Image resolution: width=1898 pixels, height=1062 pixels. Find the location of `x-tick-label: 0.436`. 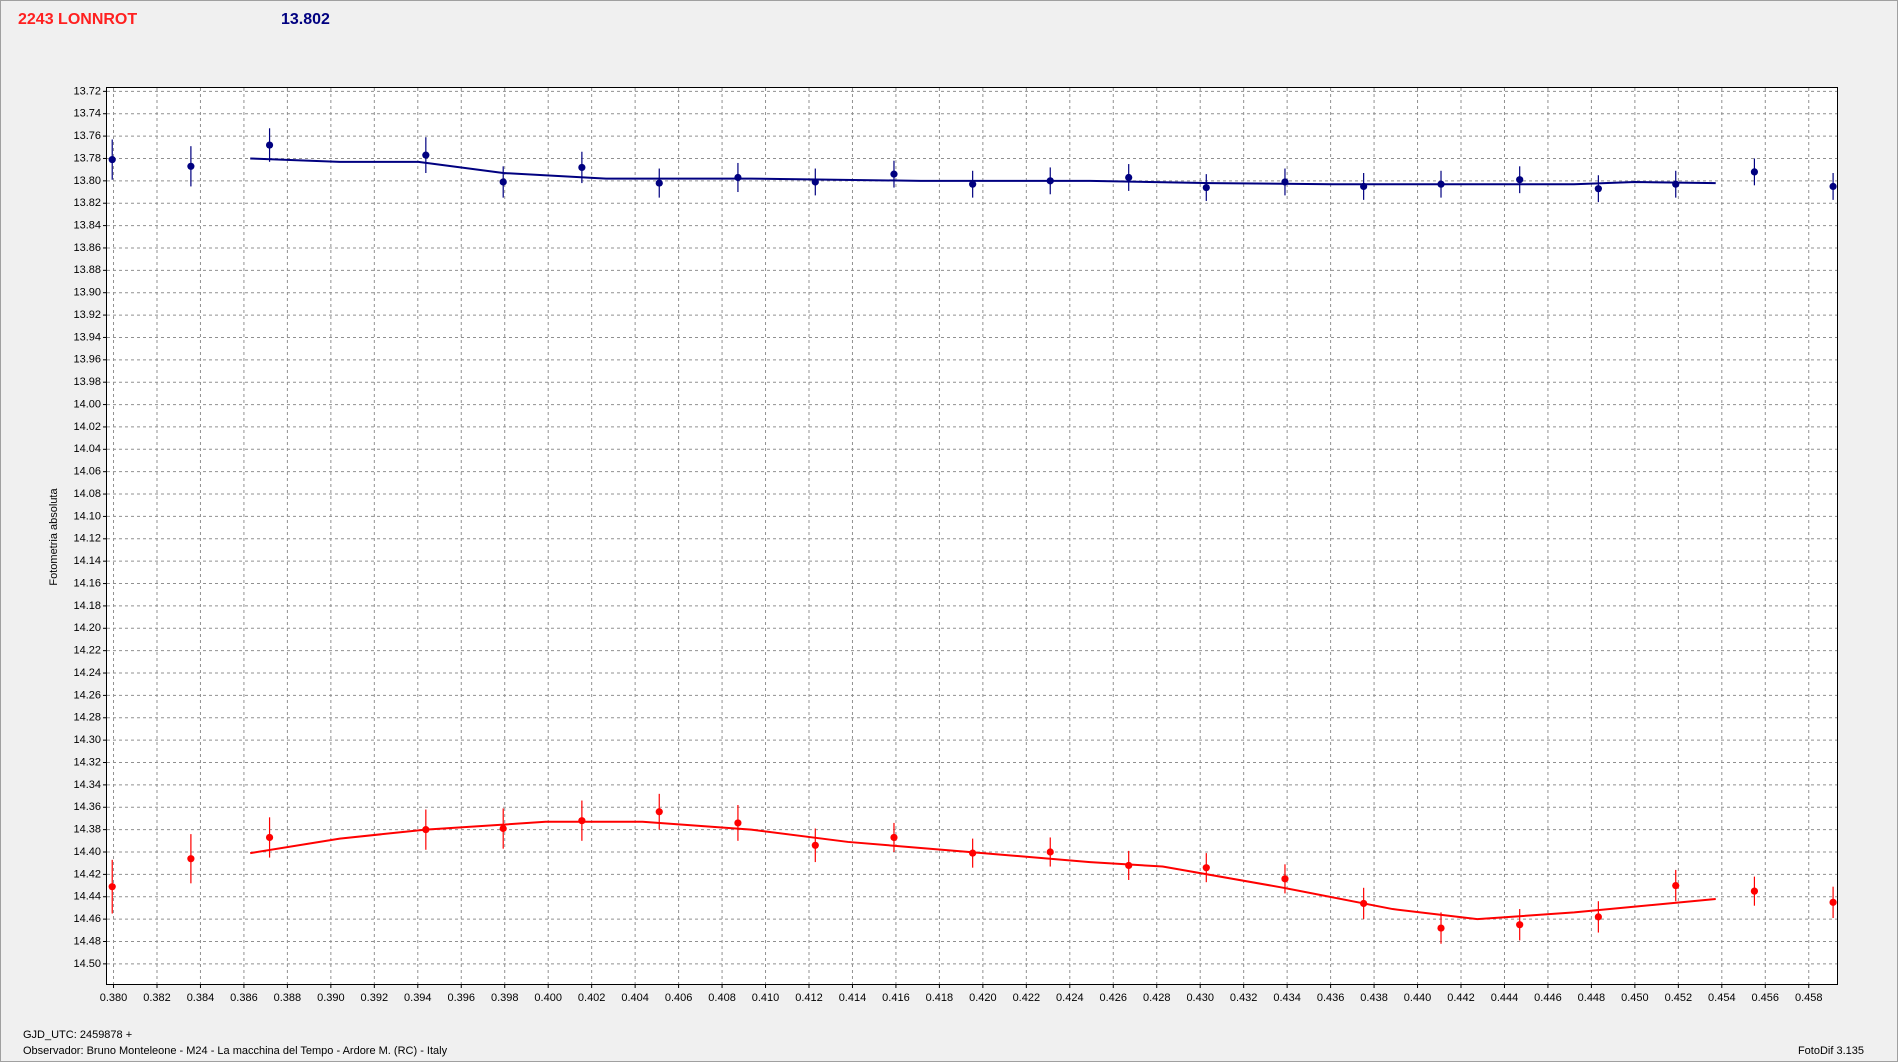

x-tick-label: 0.436 is located at coordinates (1331, 998).